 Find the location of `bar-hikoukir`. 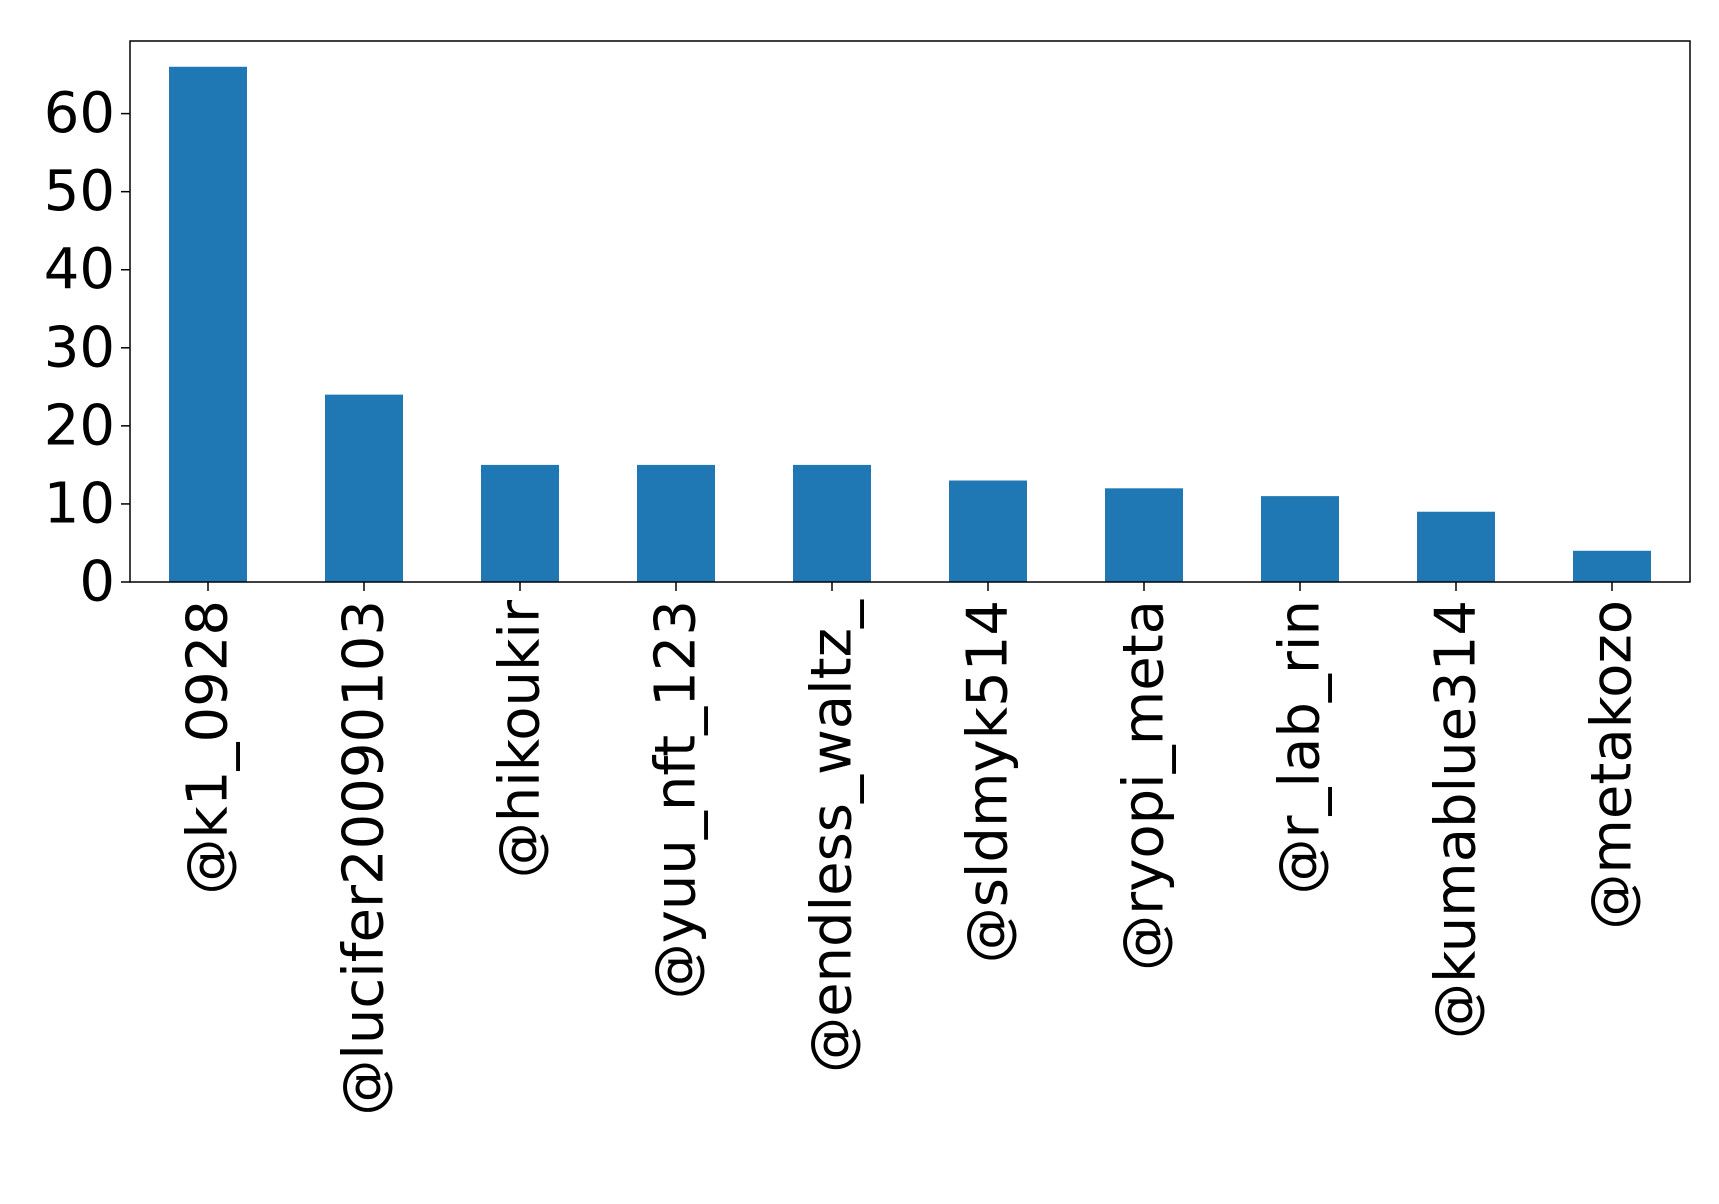

bar-hikoukir is located at coordinates (520, 523).